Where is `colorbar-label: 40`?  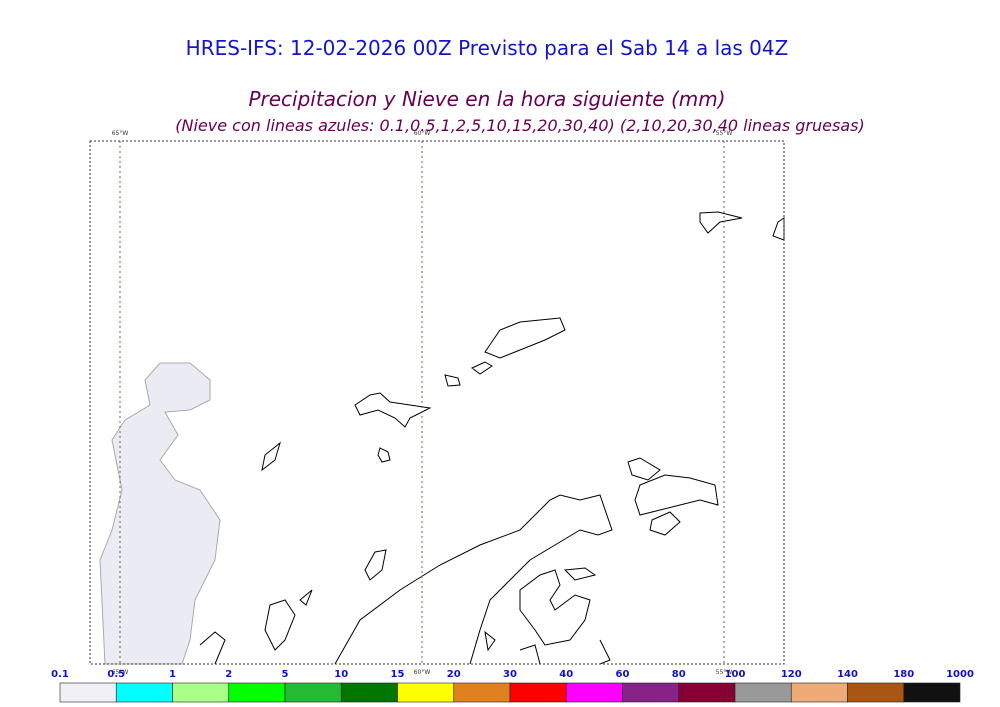 colorbar-label: 40 is located at coordinates (566, 674).